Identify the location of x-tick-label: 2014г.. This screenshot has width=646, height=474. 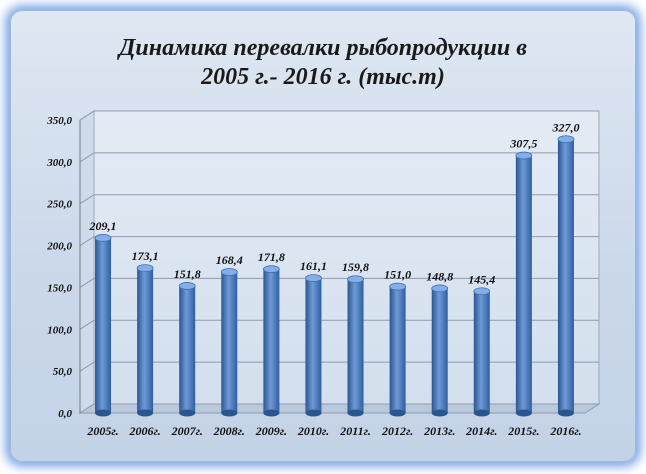
(481, 431).